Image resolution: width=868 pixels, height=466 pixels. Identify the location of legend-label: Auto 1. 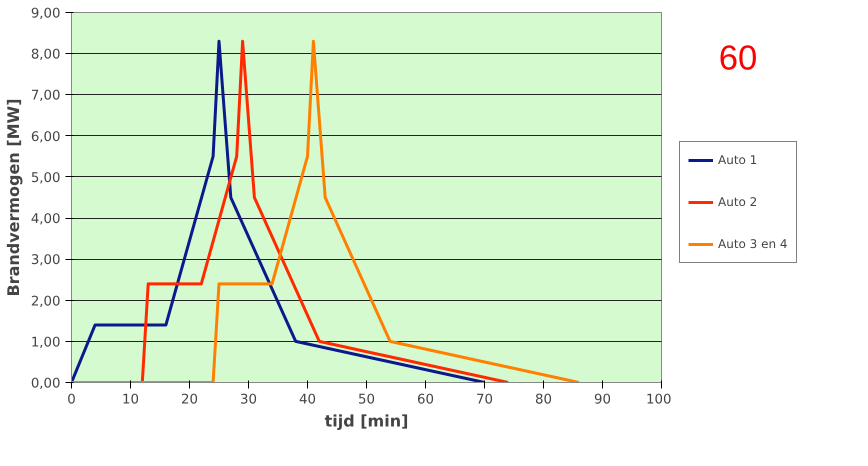
(738, 159).